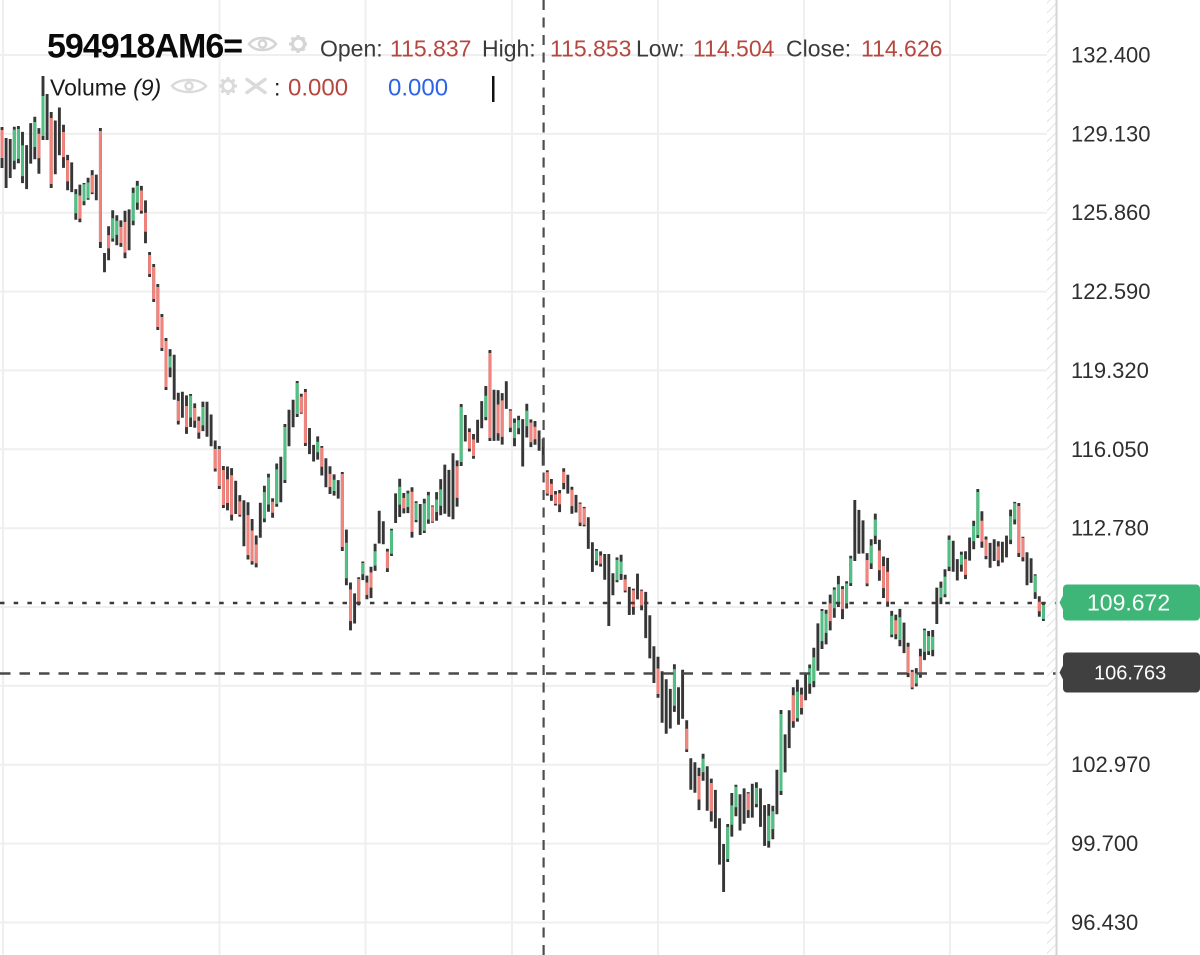 Image resolution: width=1200 pixels, height=955 pixels. I want to click on svg-text: 114.504, so click(734, 49).